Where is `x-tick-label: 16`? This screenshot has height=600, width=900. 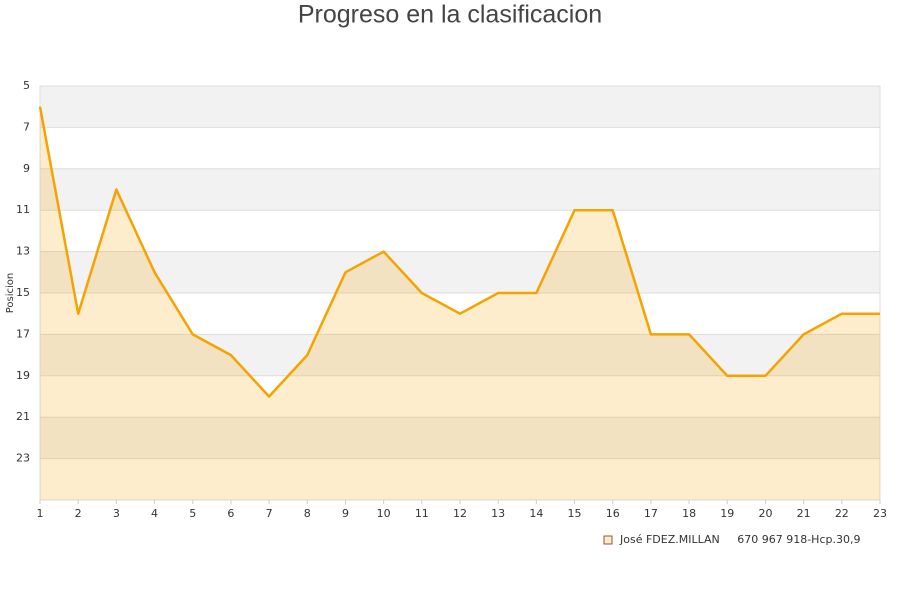
x-tick-label: 16 is located at coordinates (613, 513).